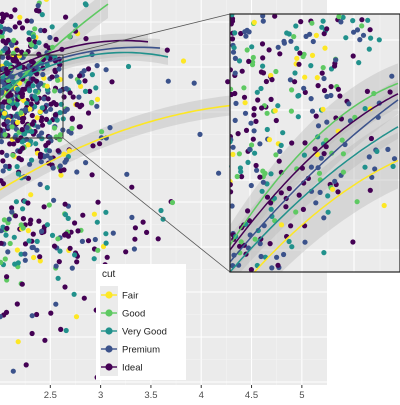  I want to click on smooth-ribbon-very-good, so click(84, 71).